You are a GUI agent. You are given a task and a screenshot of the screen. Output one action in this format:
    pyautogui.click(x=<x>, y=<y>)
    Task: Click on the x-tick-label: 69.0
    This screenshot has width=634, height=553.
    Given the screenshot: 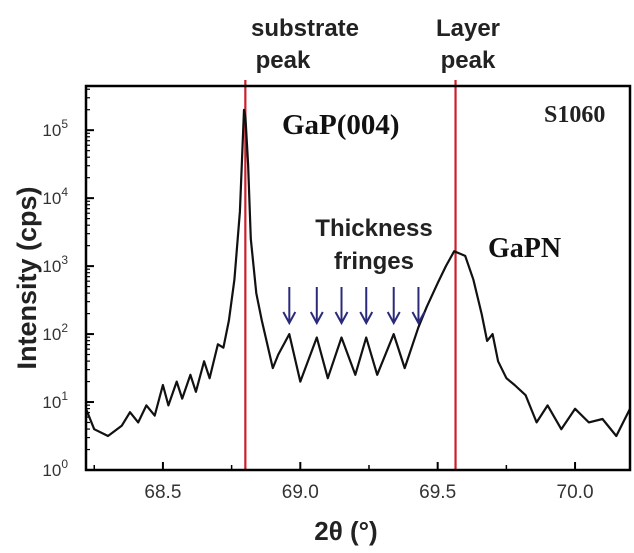 What is the action you would take?
    pyautogui.click(x=300, y=492)
    